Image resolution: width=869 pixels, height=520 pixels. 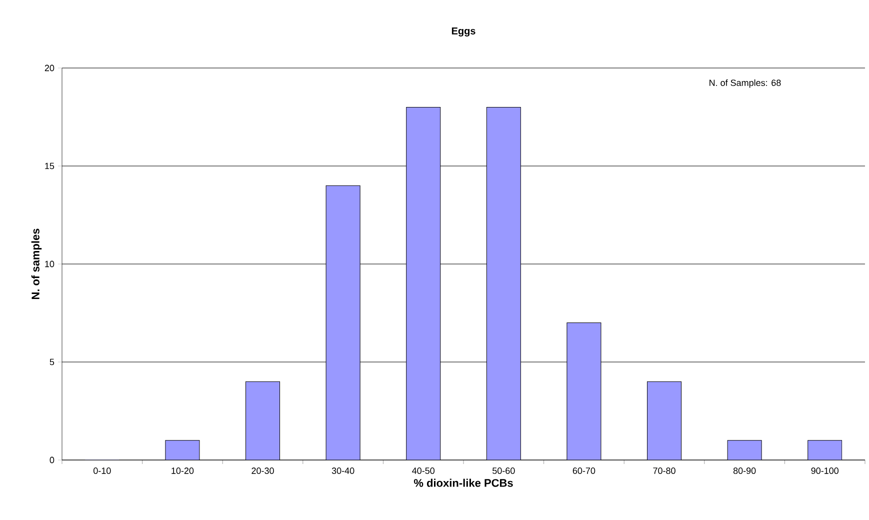 What do you see at coordinates (183, 471) in the screenshot?
I see `x-tick-label: 10-20` at bounding box center [183, 471].